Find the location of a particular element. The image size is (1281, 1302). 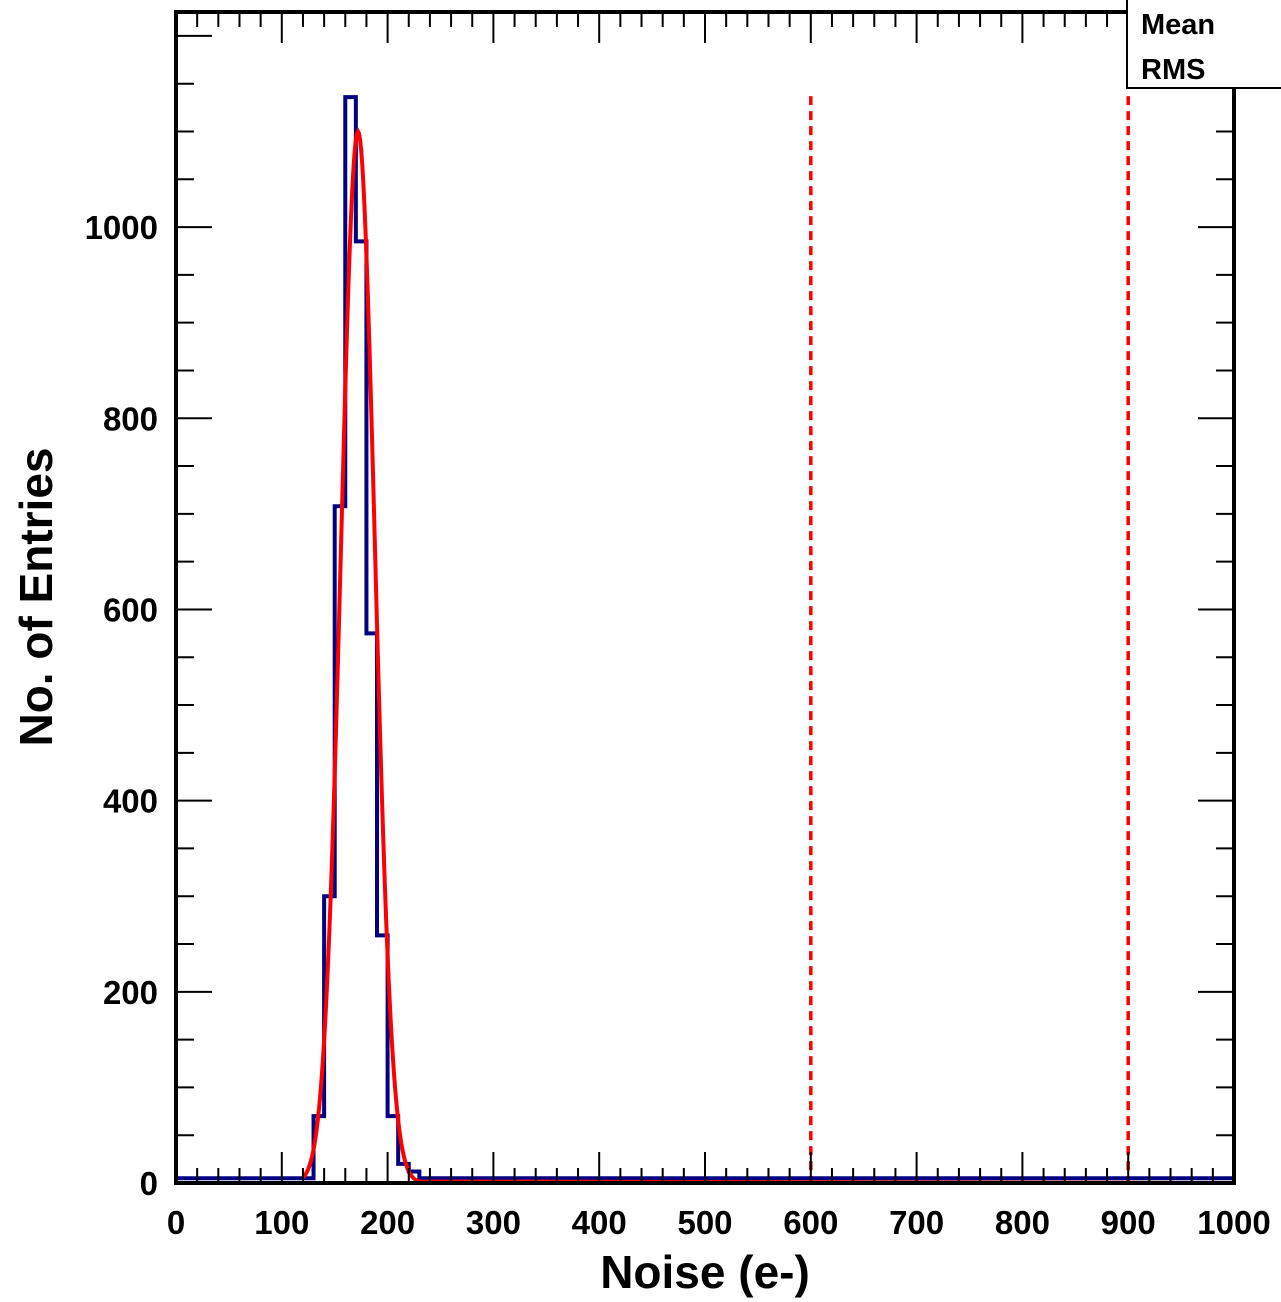

y-tick-label-800: 800 is located at coordinates (130, 418).